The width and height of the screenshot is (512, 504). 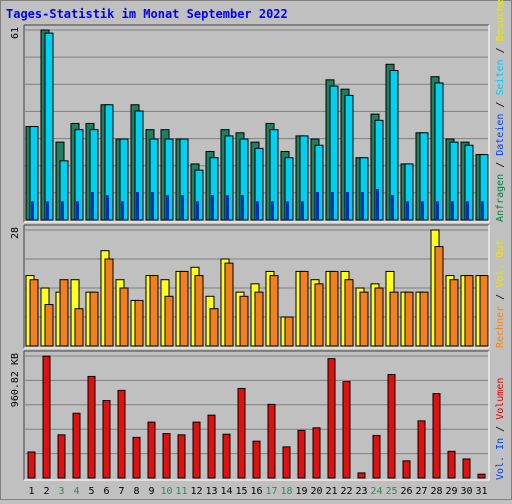 I want to click on x-tick-label: 23, so click(x=361, y=491).